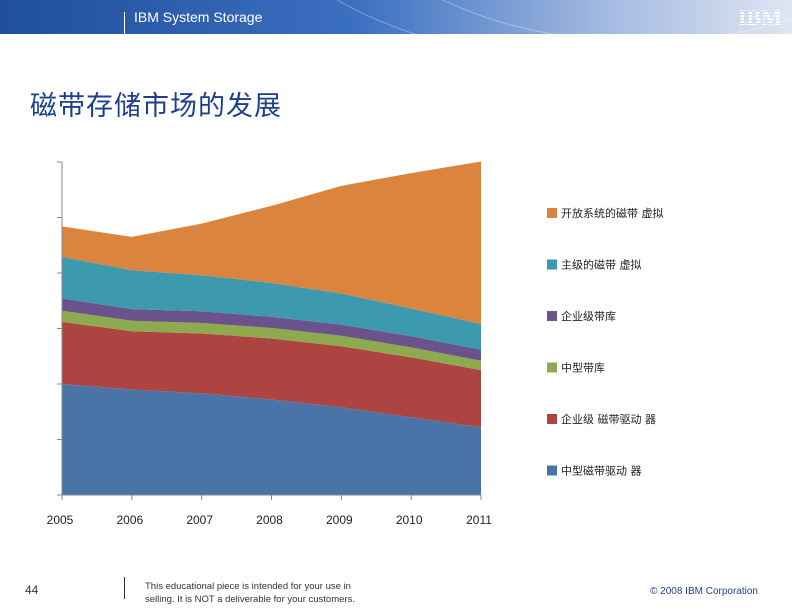 This screenshot has width=792, height=612. I want to click on copyright: © 2008 IBM Corporation, so click(704, 591).